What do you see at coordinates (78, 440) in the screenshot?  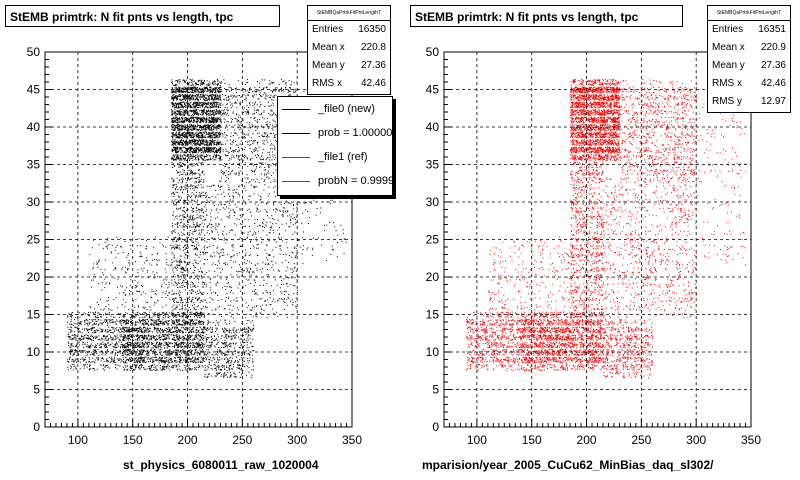 I see `left-x-tick-label: 100` at bounding box center [78, 440].